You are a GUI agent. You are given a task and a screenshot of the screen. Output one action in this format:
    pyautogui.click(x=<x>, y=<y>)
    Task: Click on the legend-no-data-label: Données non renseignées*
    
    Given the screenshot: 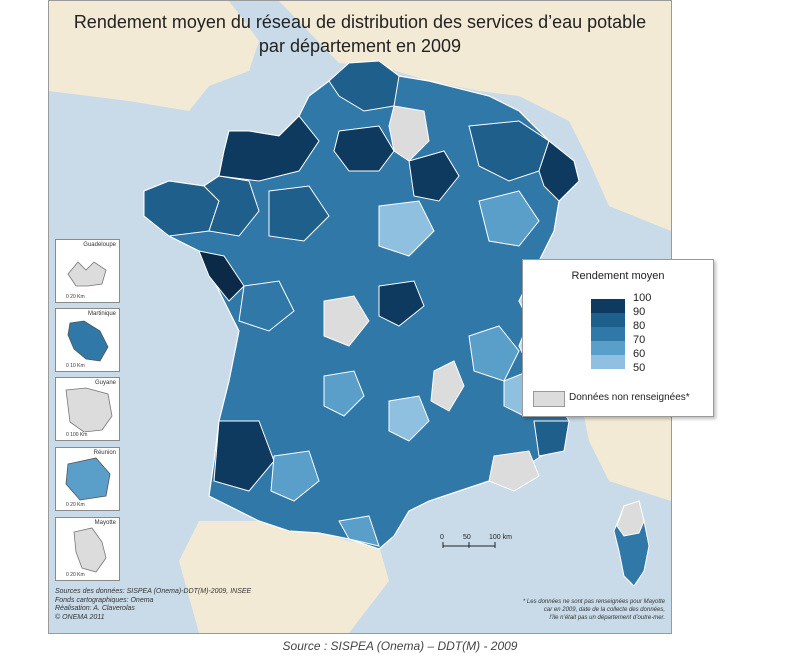 What is the action you would take?
    pyautogui.click(x=629, y=397)
    